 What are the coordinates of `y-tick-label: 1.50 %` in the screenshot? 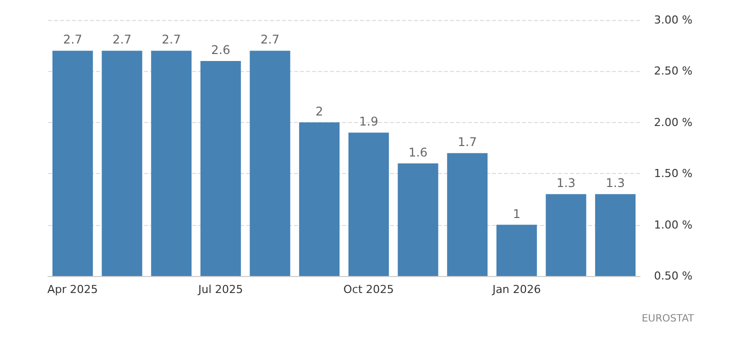 It's located at (673, 173).